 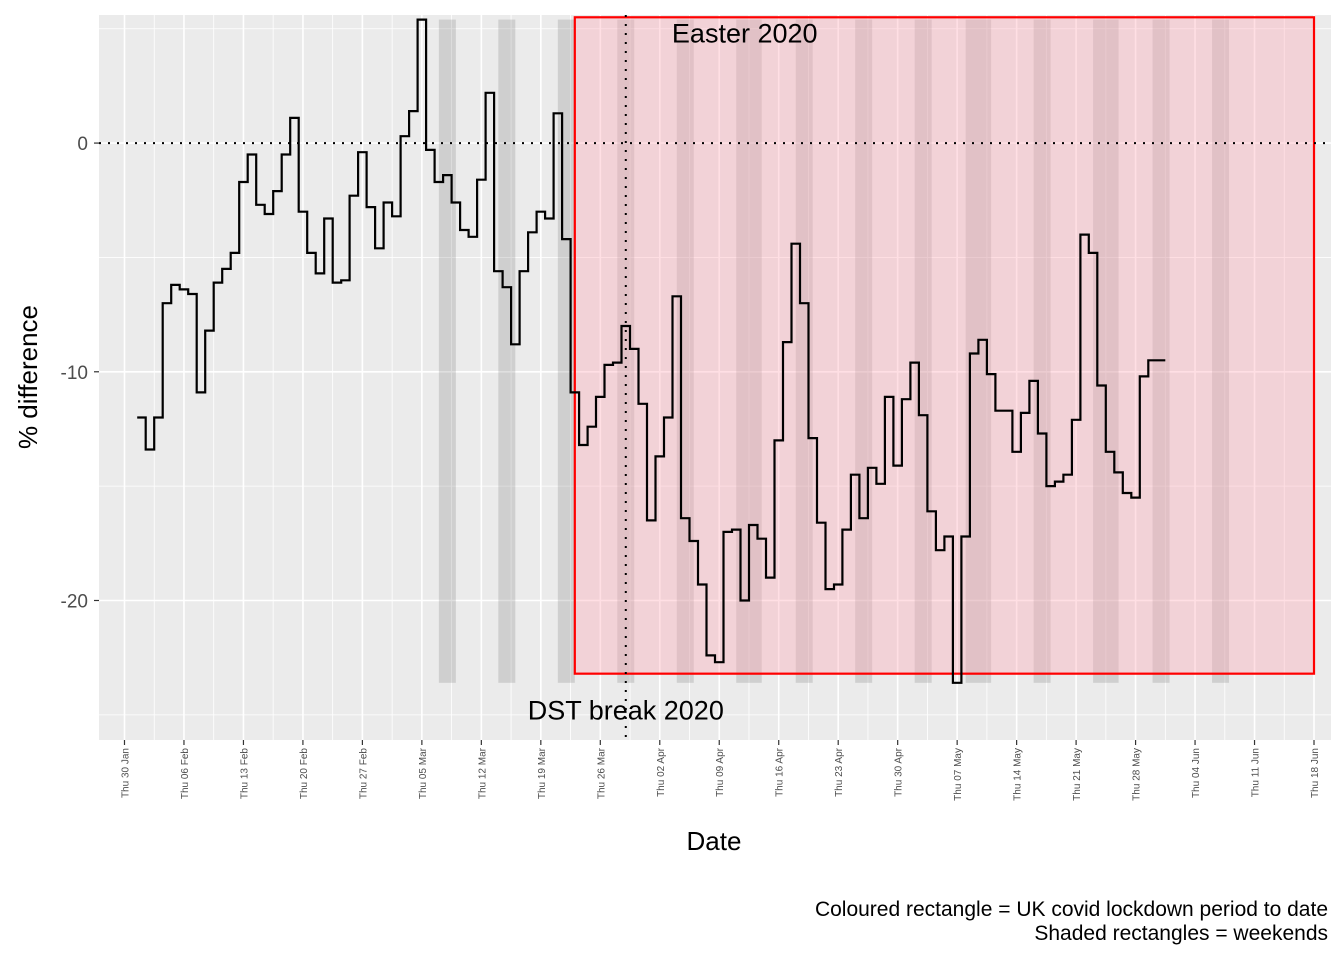 I want to click on x-tick-label: Thu 18 Jun, so click(x=1315, y=773).